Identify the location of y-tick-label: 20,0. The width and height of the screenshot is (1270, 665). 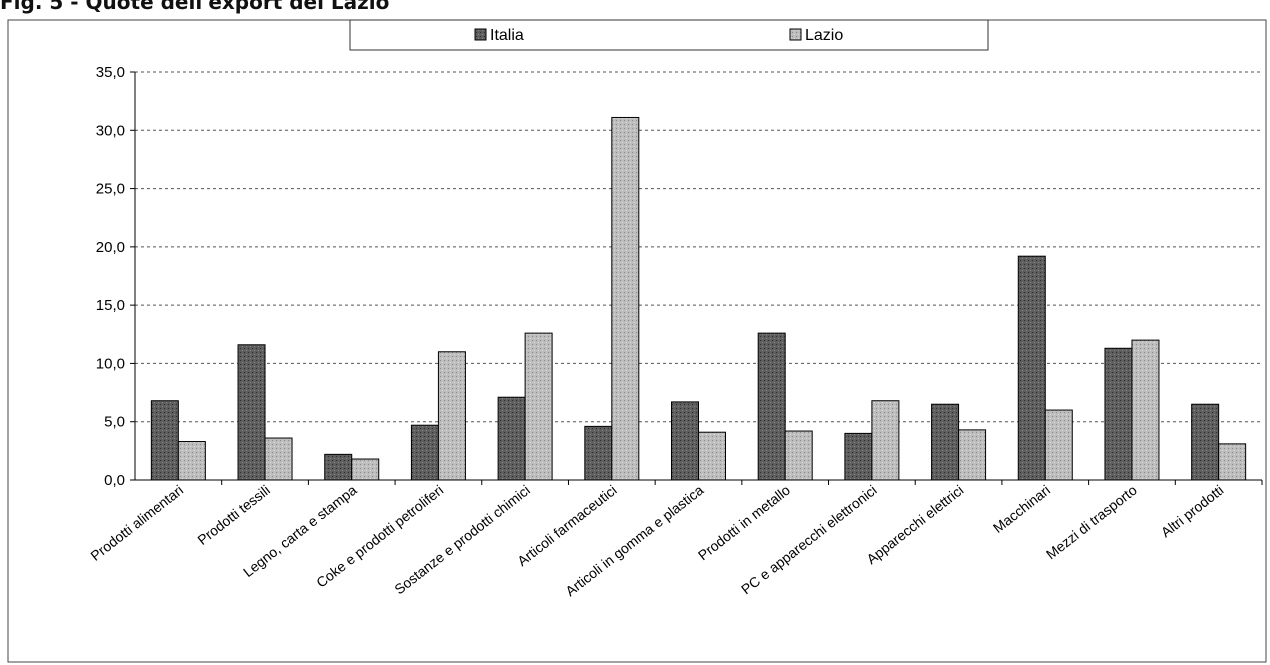
(110, 247).